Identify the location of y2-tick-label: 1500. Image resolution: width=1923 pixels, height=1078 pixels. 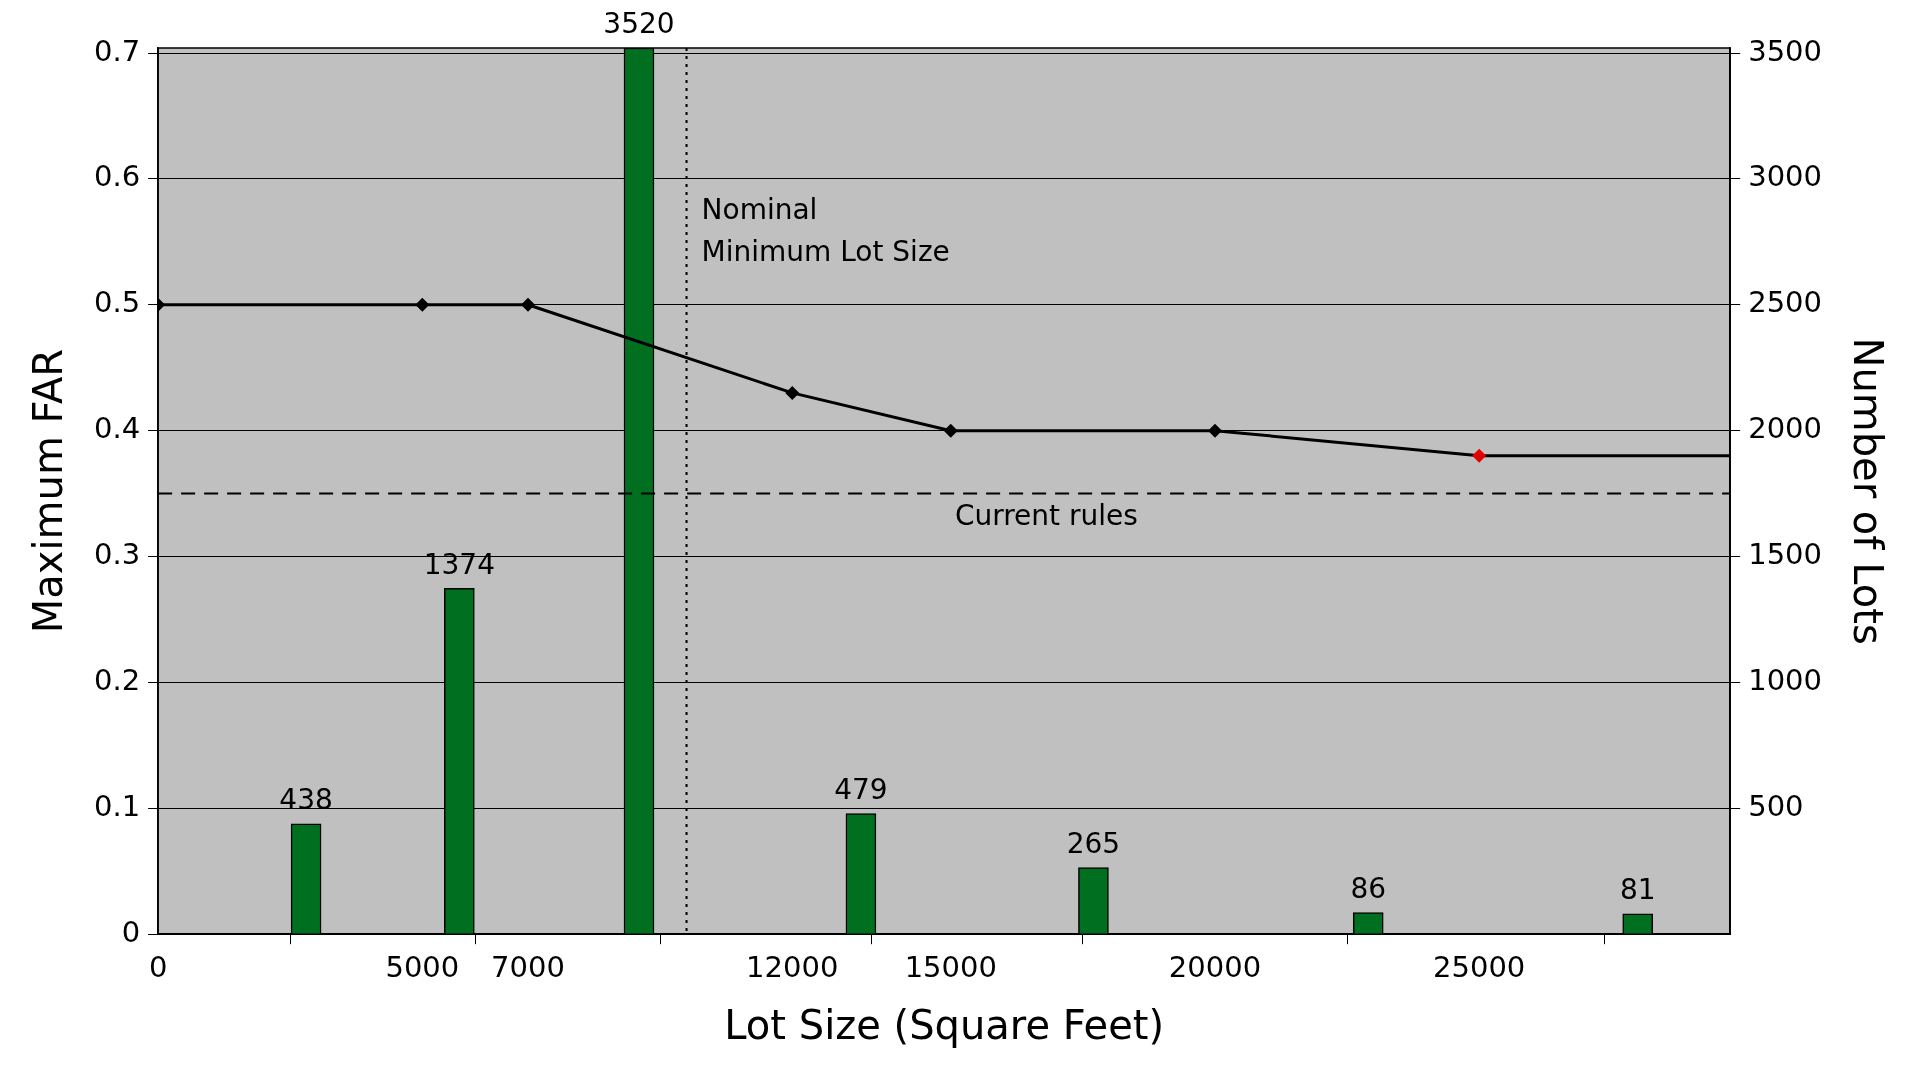
(1785, 554).